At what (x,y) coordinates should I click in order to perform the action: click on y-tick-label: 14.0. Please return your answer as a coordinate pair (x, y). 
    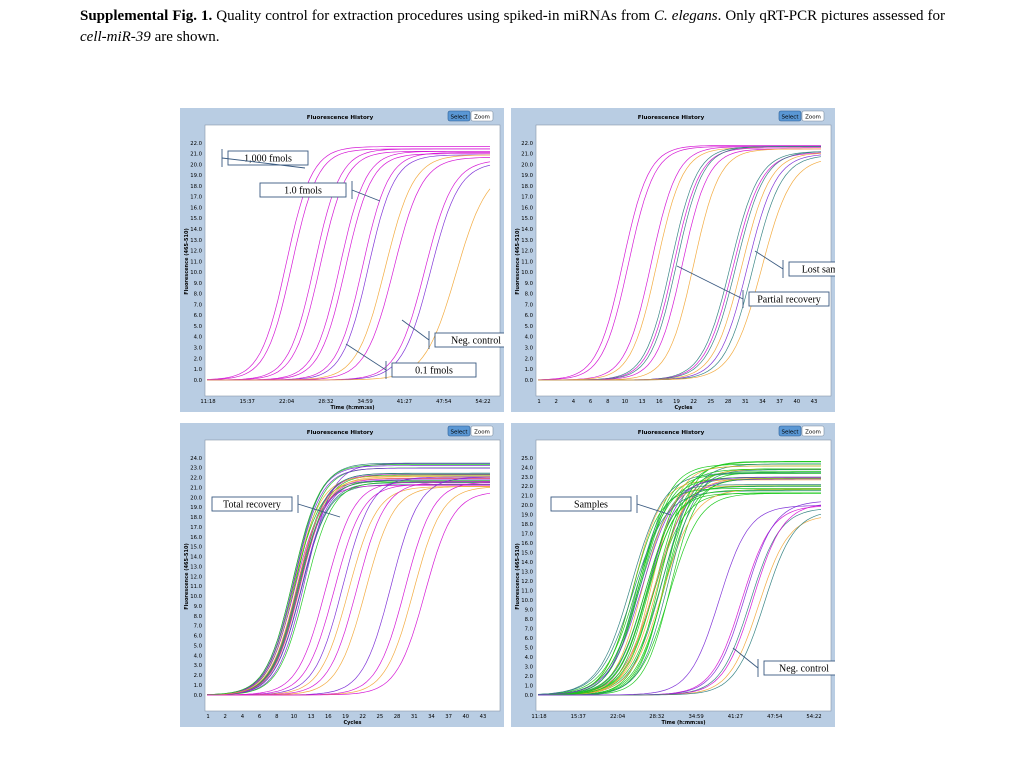
    Looking at the image, I should click on (196, 230).